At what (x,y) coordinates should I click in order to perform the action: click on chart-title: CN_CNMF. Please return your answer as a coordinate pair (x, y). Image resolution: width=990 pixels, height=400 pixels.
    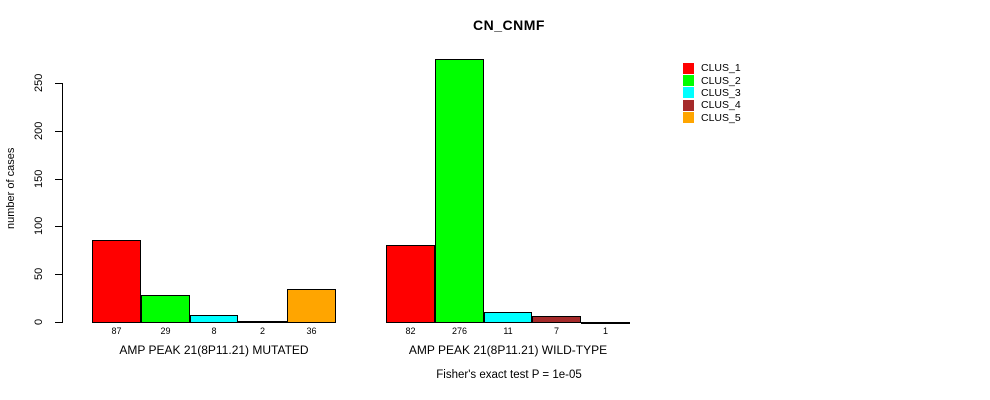
    Looking at the image, I should click on (509, 25).